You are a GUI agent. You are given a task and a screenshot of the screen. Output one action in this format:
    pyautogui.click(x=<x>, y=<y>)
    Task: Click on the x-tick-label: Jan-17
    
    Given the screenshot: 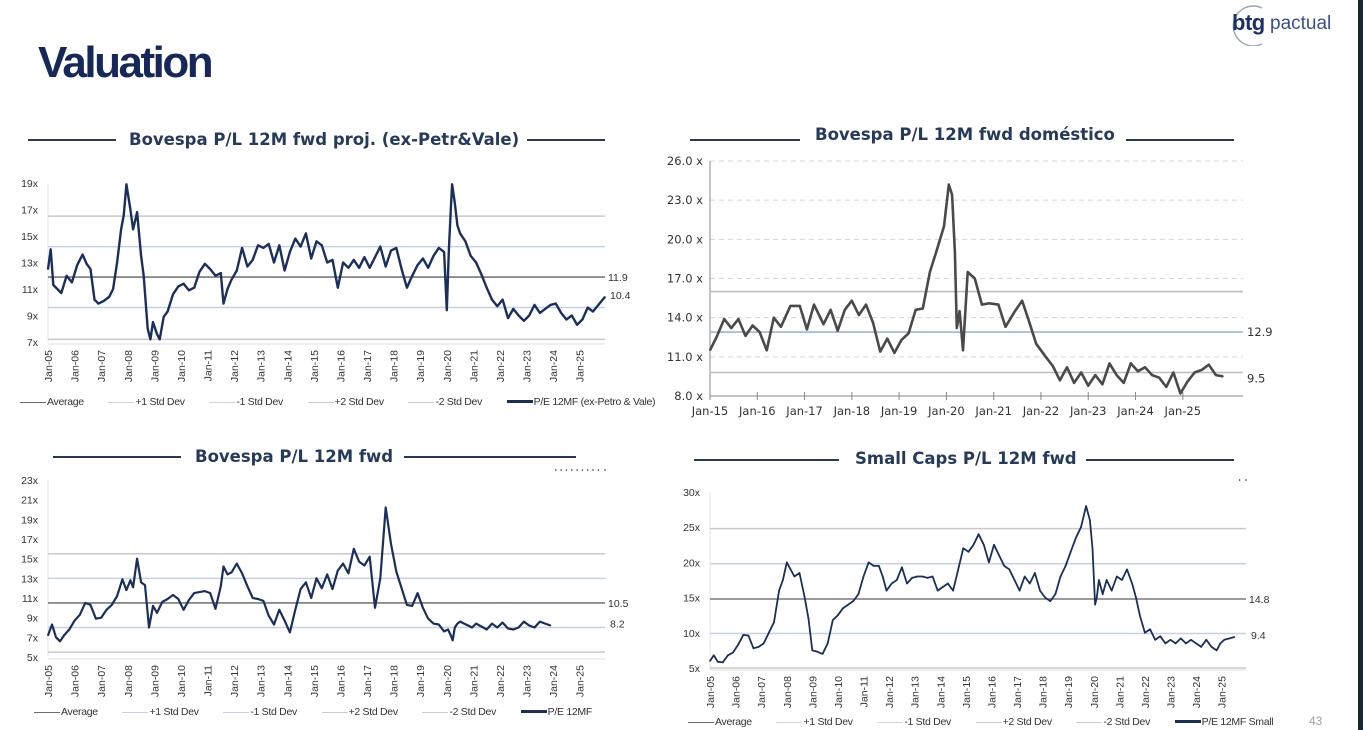 What is the action you would take?
    pyautogui.click(x=368, y=366)
    